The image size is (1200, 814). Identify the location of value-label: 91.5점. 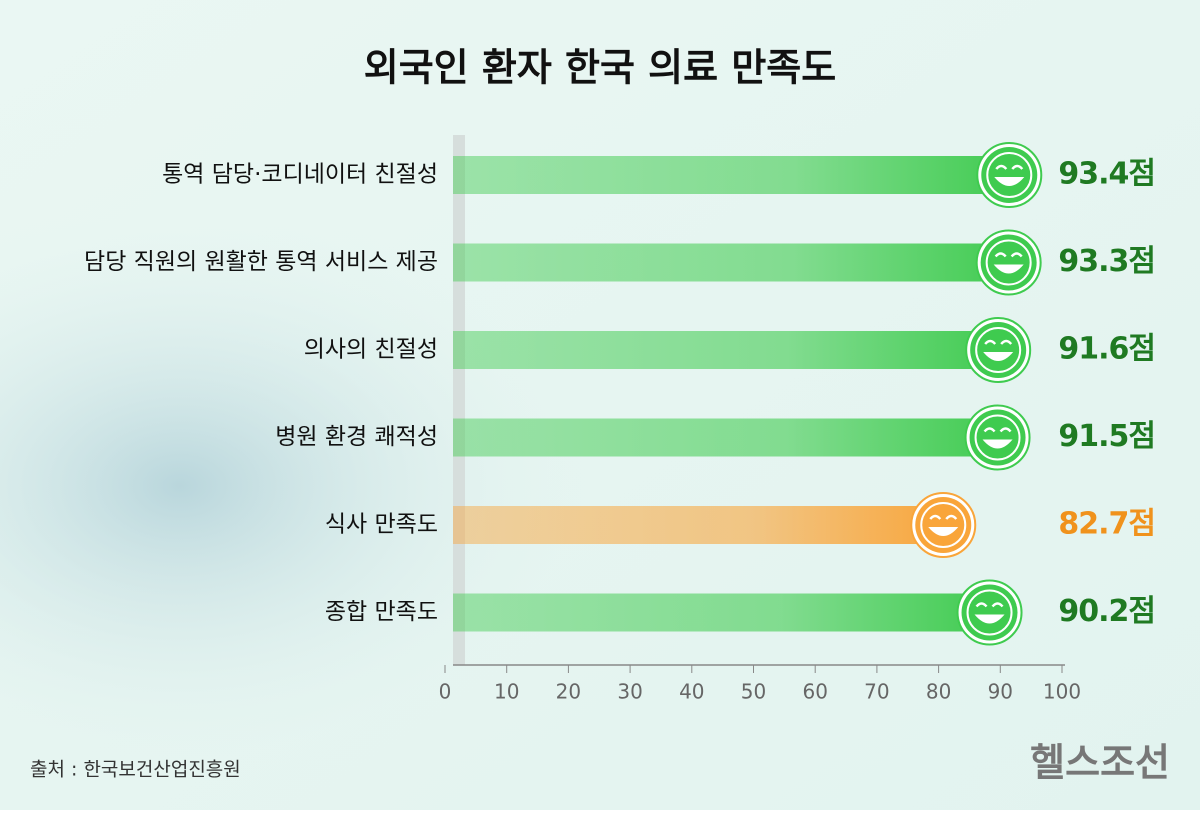
(1106, 436).